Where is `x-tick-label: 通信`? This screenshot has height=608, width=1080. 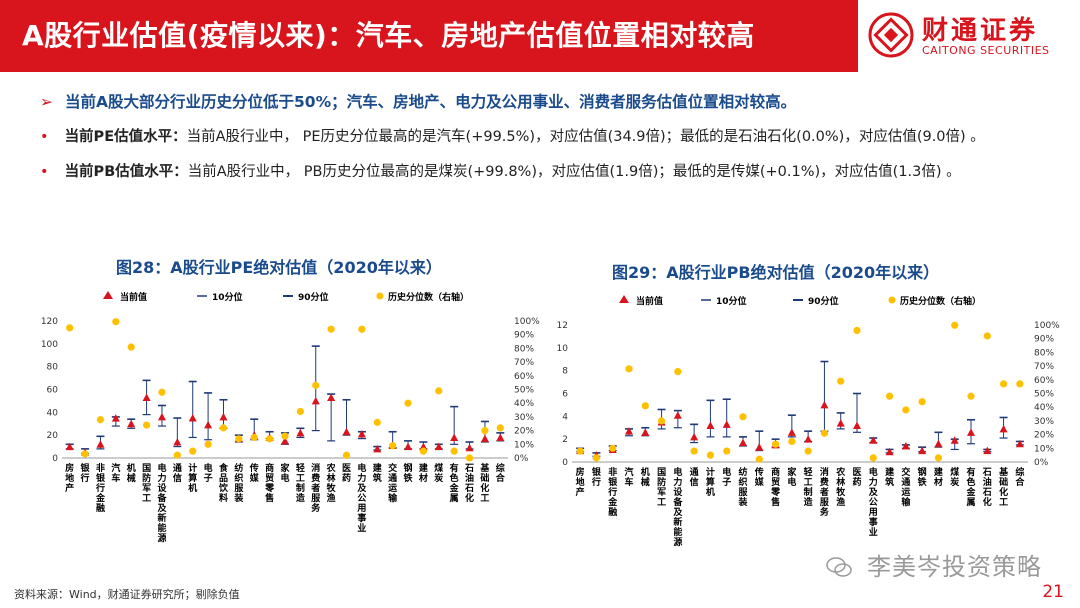 x-tick-label: 通信 is located at coordinates (694, 477).